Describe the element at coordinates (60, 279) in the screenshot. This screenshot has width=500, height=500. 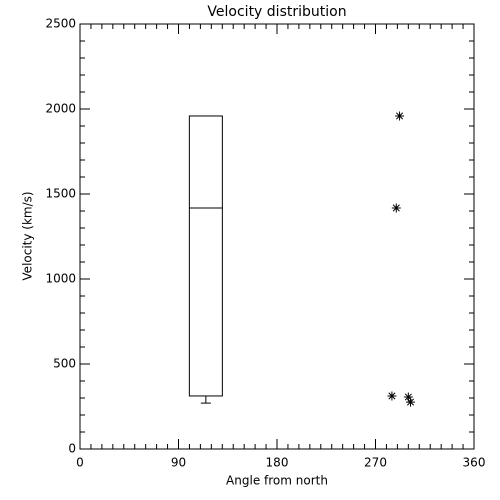
I see `y-tick-label: 1000` at that location.